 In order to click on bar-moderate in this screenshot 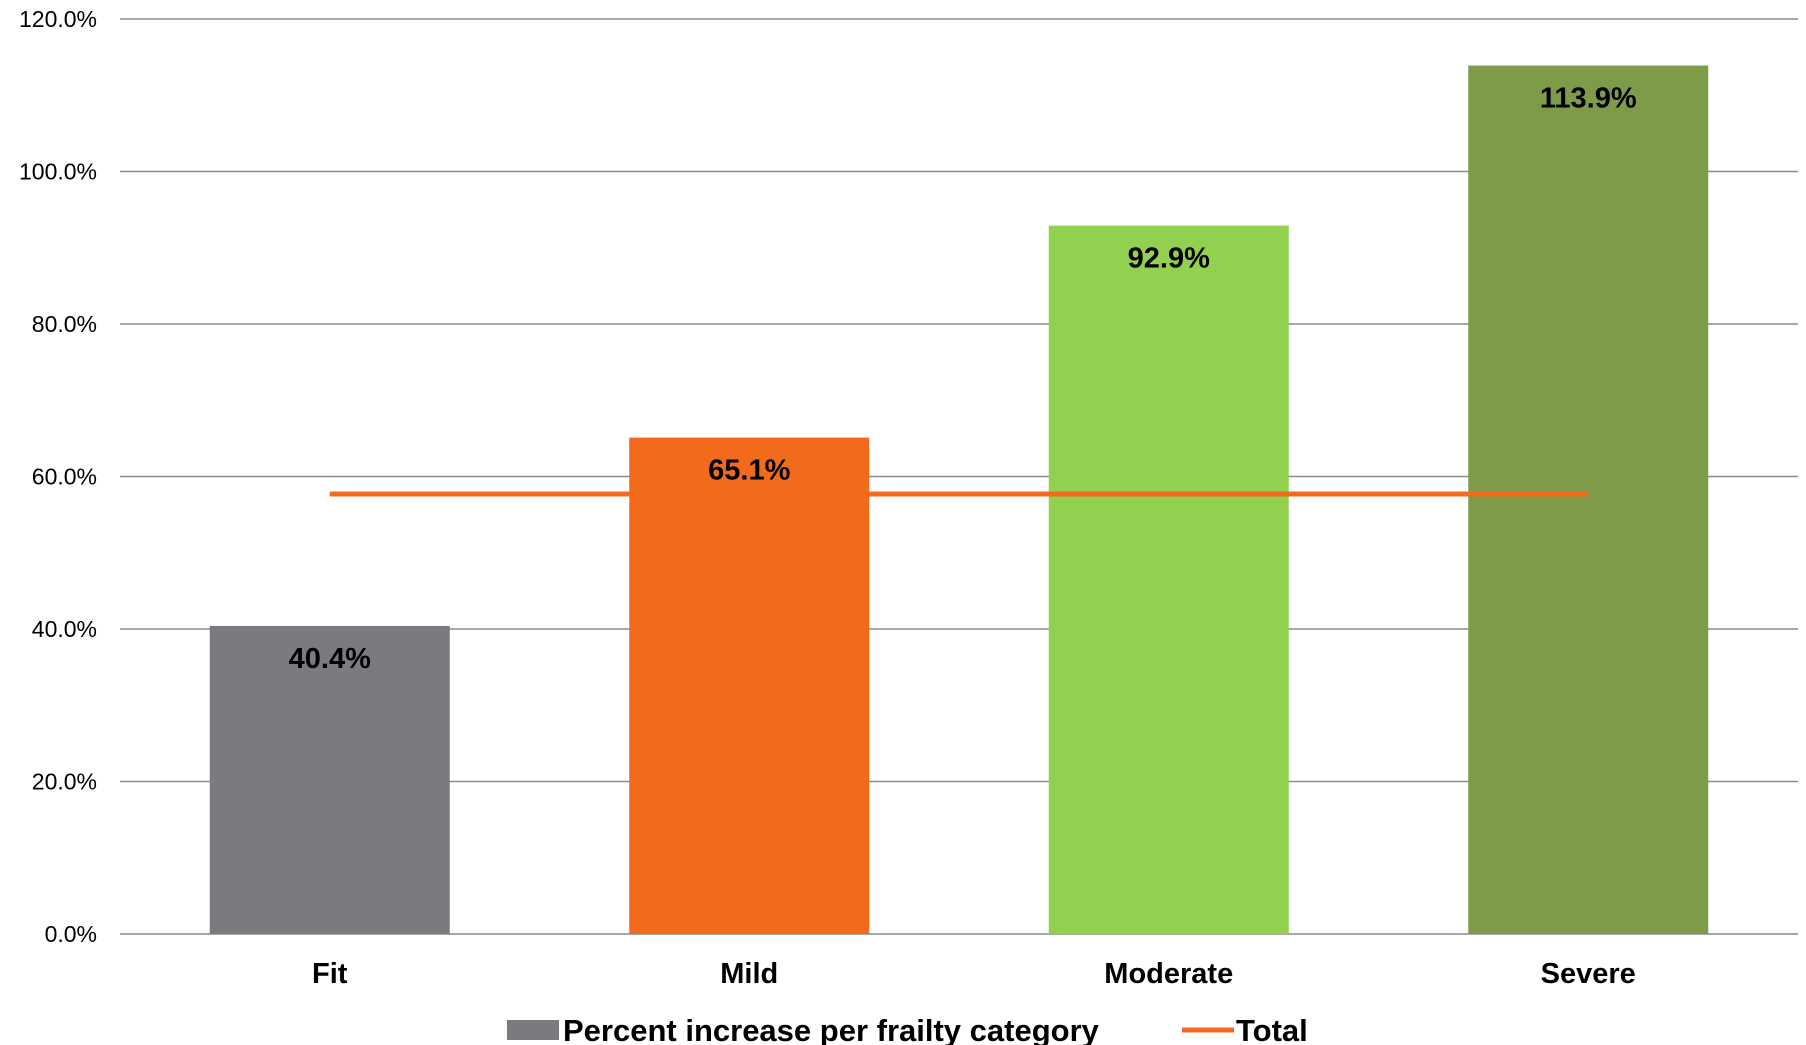, I will do `click(1168, 579)`.